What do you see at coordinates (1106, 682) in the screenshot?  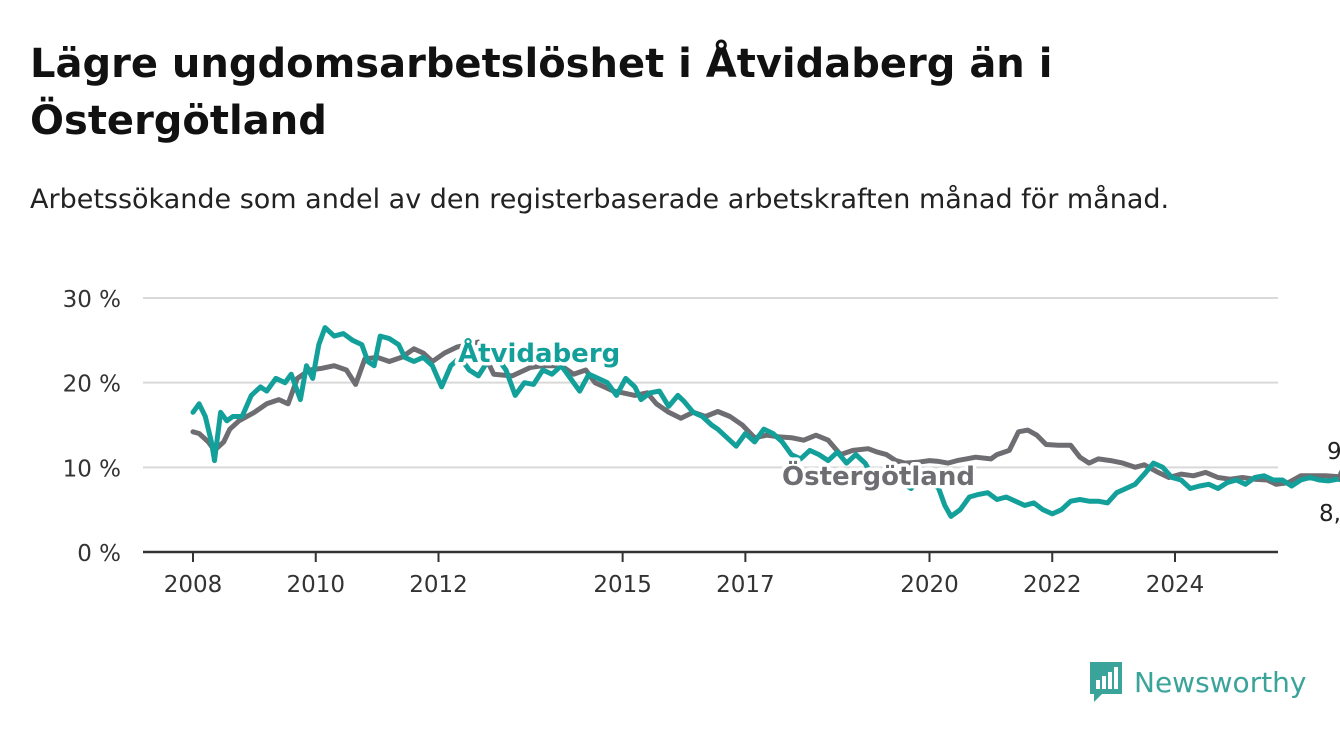 I see `bar-chart-icon` at bounding box center [1106, 682].